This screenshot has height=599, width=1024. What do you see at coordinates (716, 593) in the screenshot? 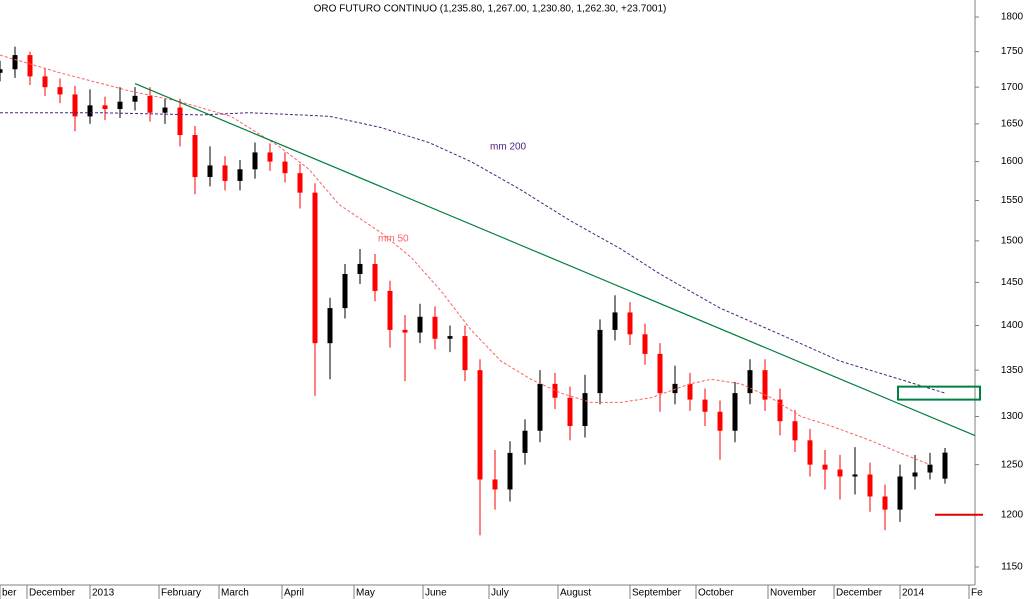
I see `x-tick-label: October` at bounding box center [716, 593].